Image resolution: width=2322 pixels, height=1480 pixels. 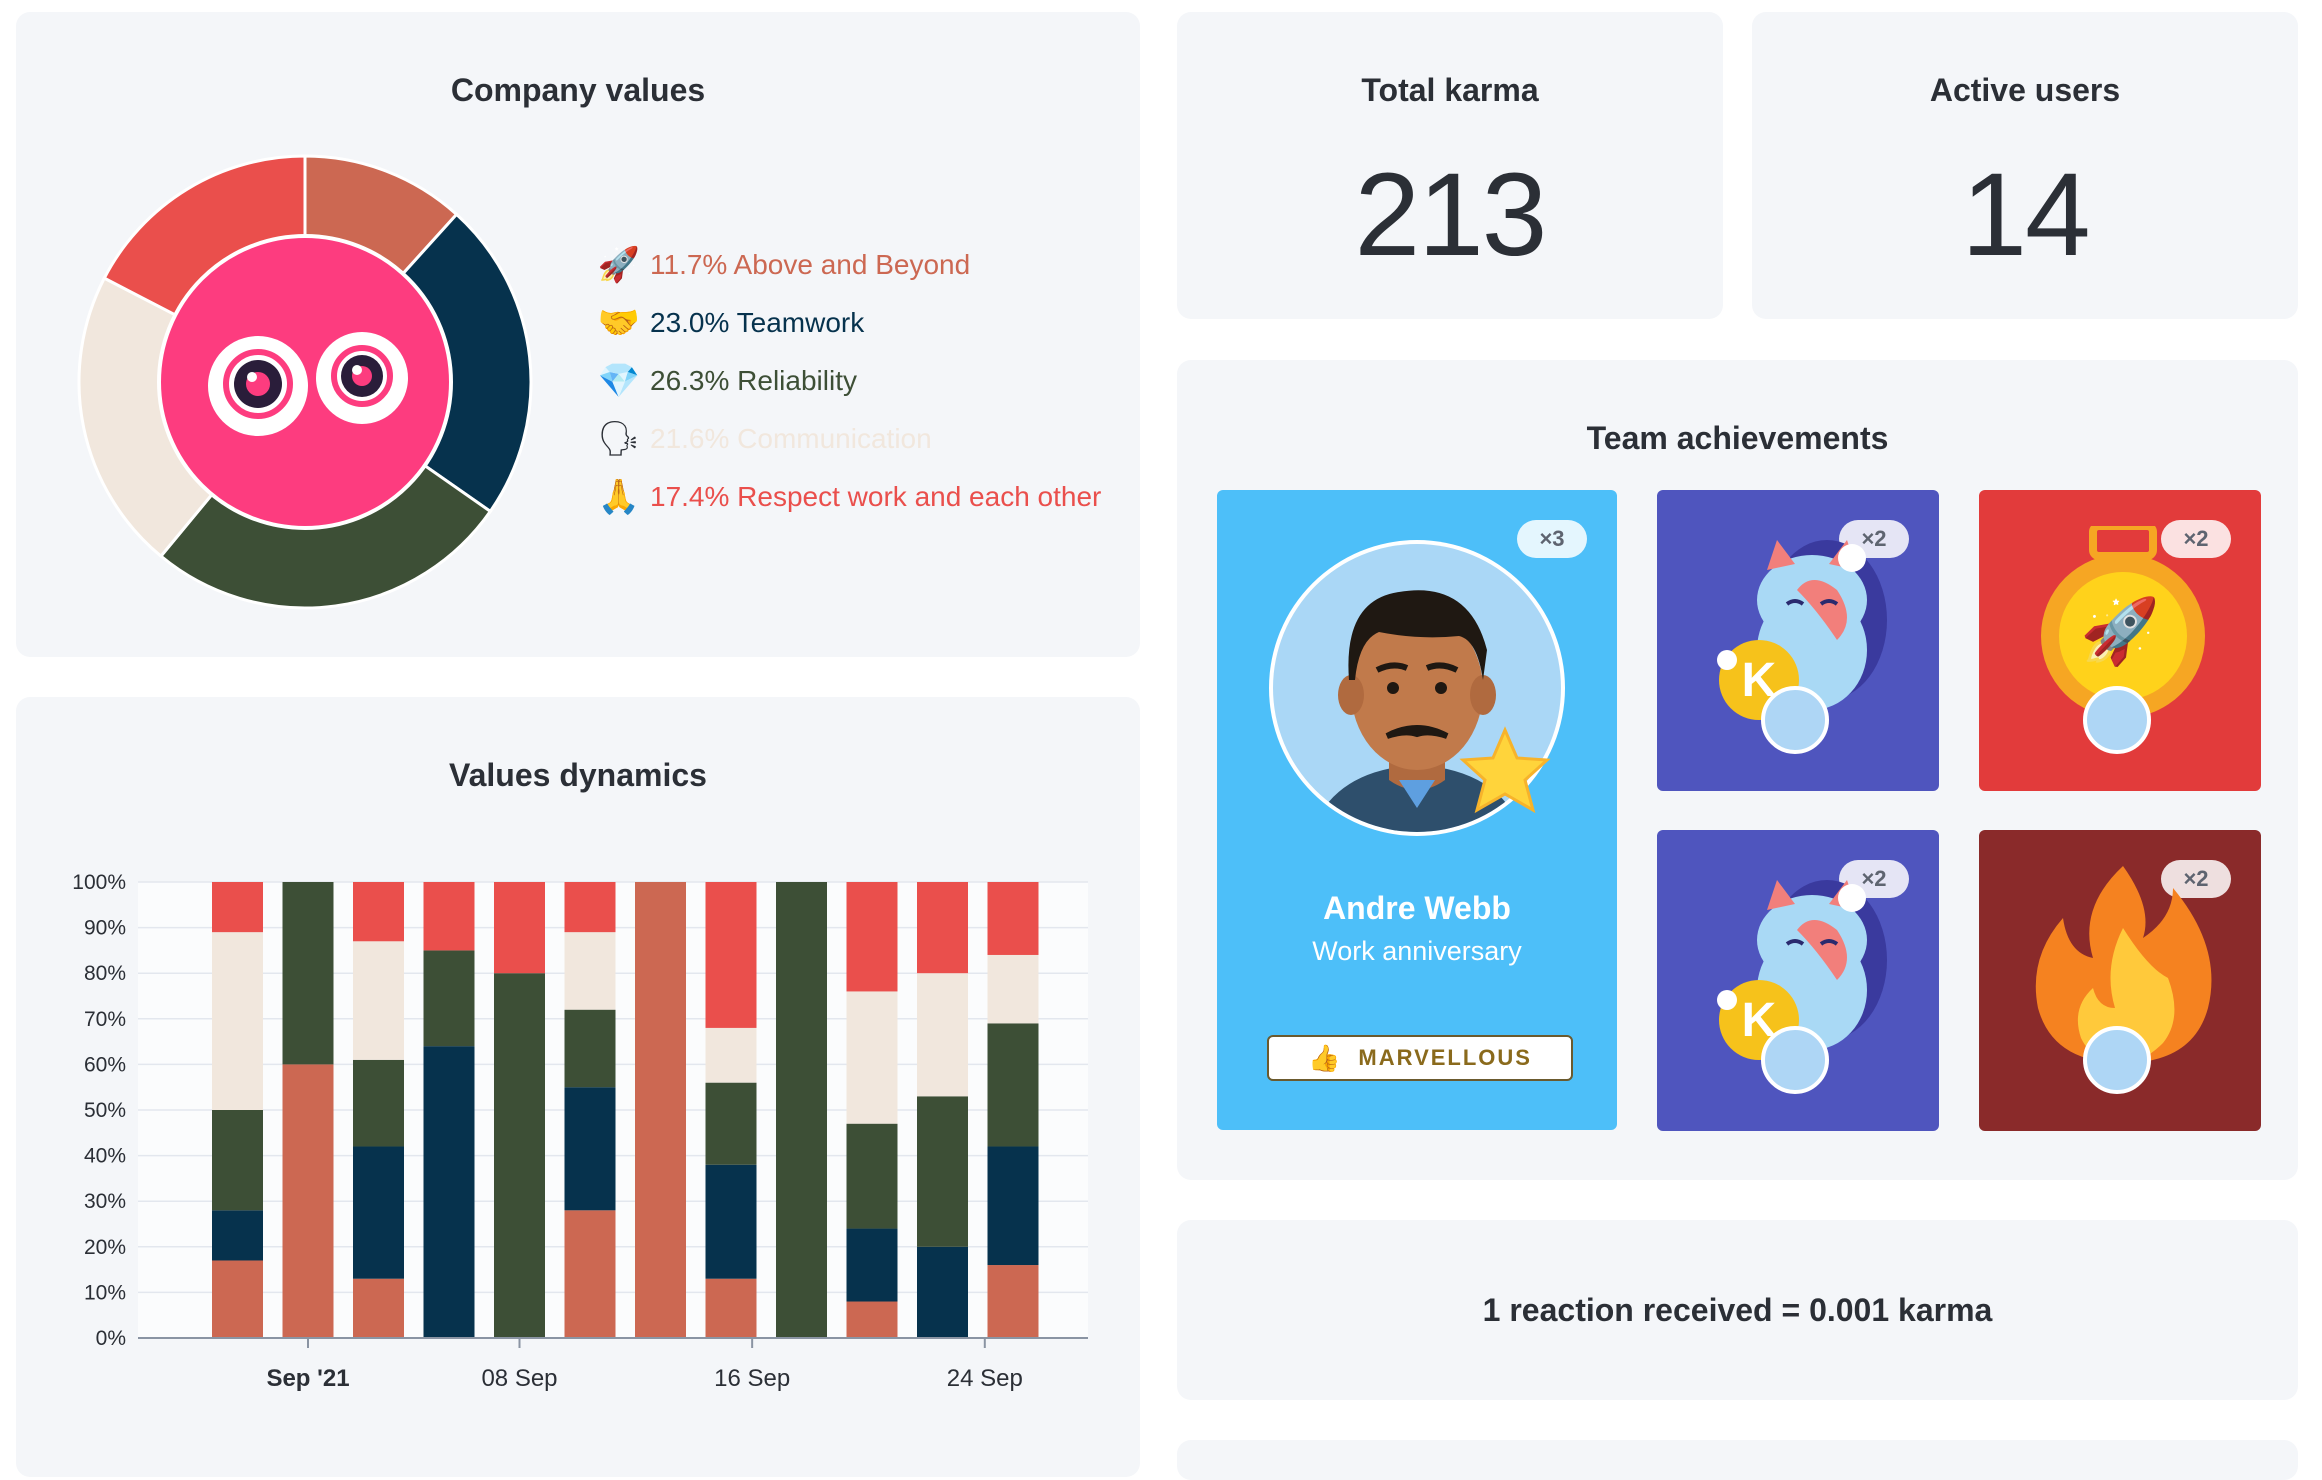 What do you see at coordinates (985, 1378) in the screenshot?
I see `x-tick-label: 24 Sep` at bounding box center [985, 1378].